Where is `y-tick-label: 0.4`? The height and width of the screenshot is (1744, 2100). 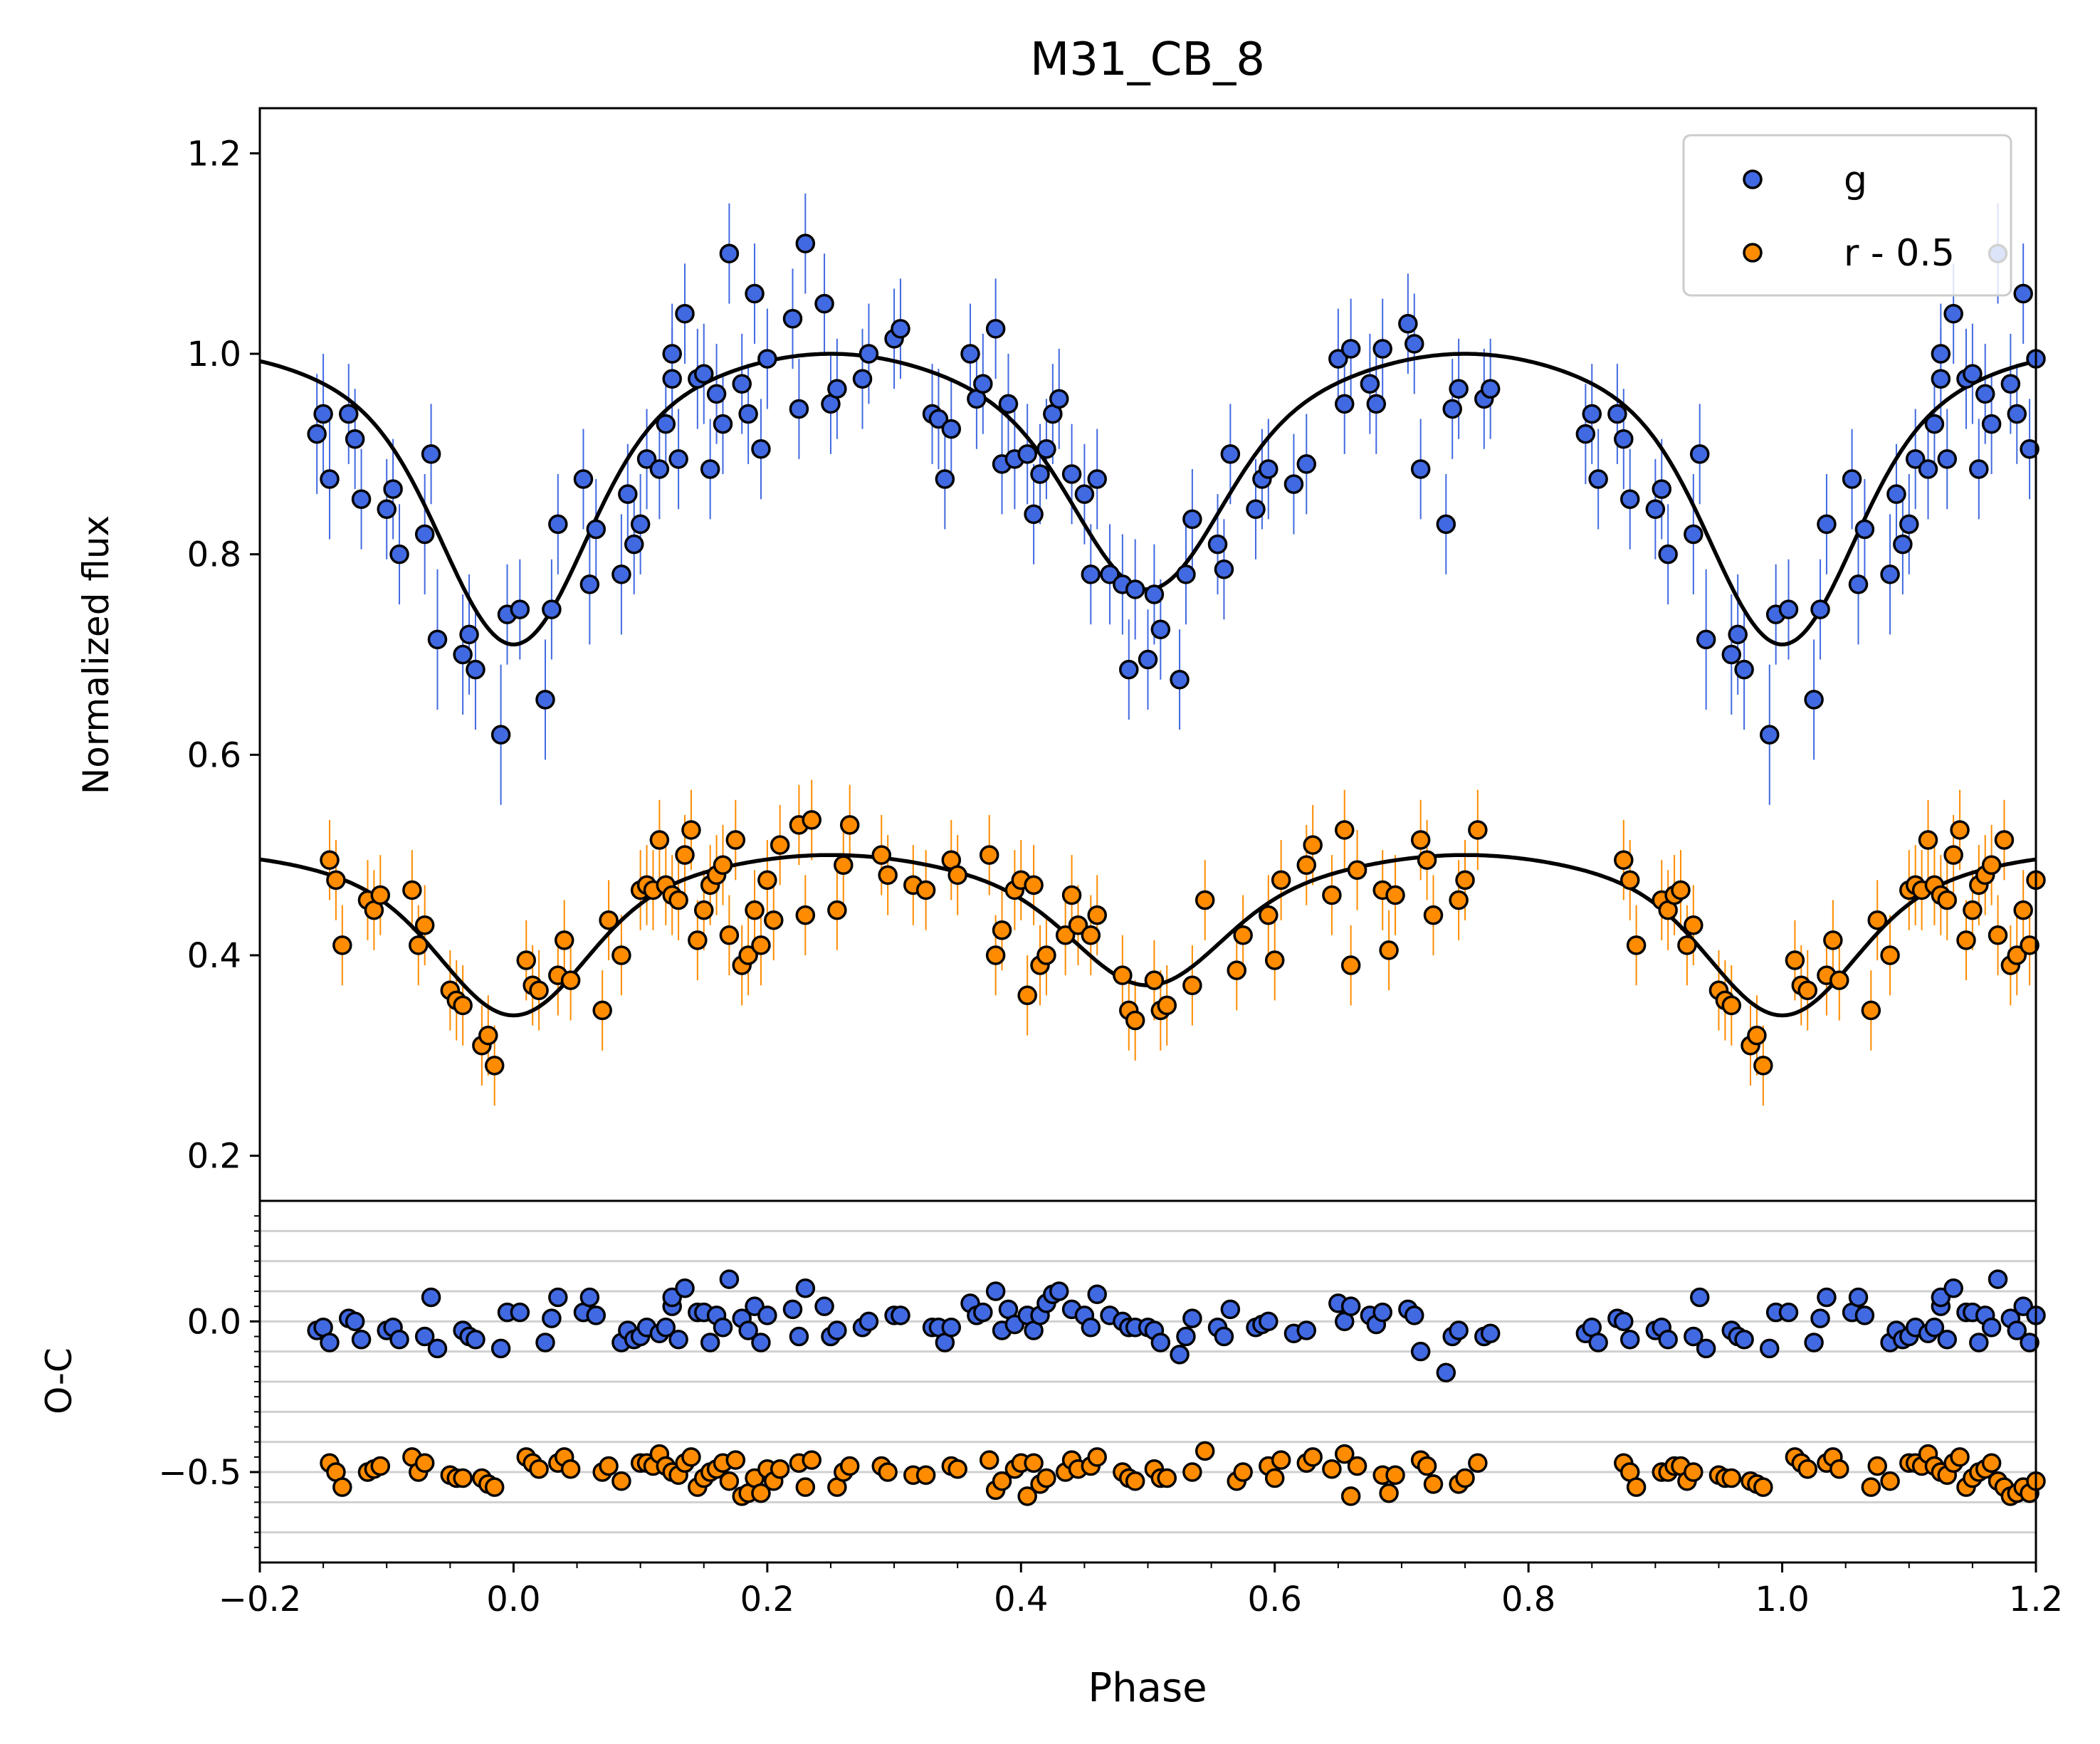
y-tick-label: 0.4 is located at coordinates (214, 956).